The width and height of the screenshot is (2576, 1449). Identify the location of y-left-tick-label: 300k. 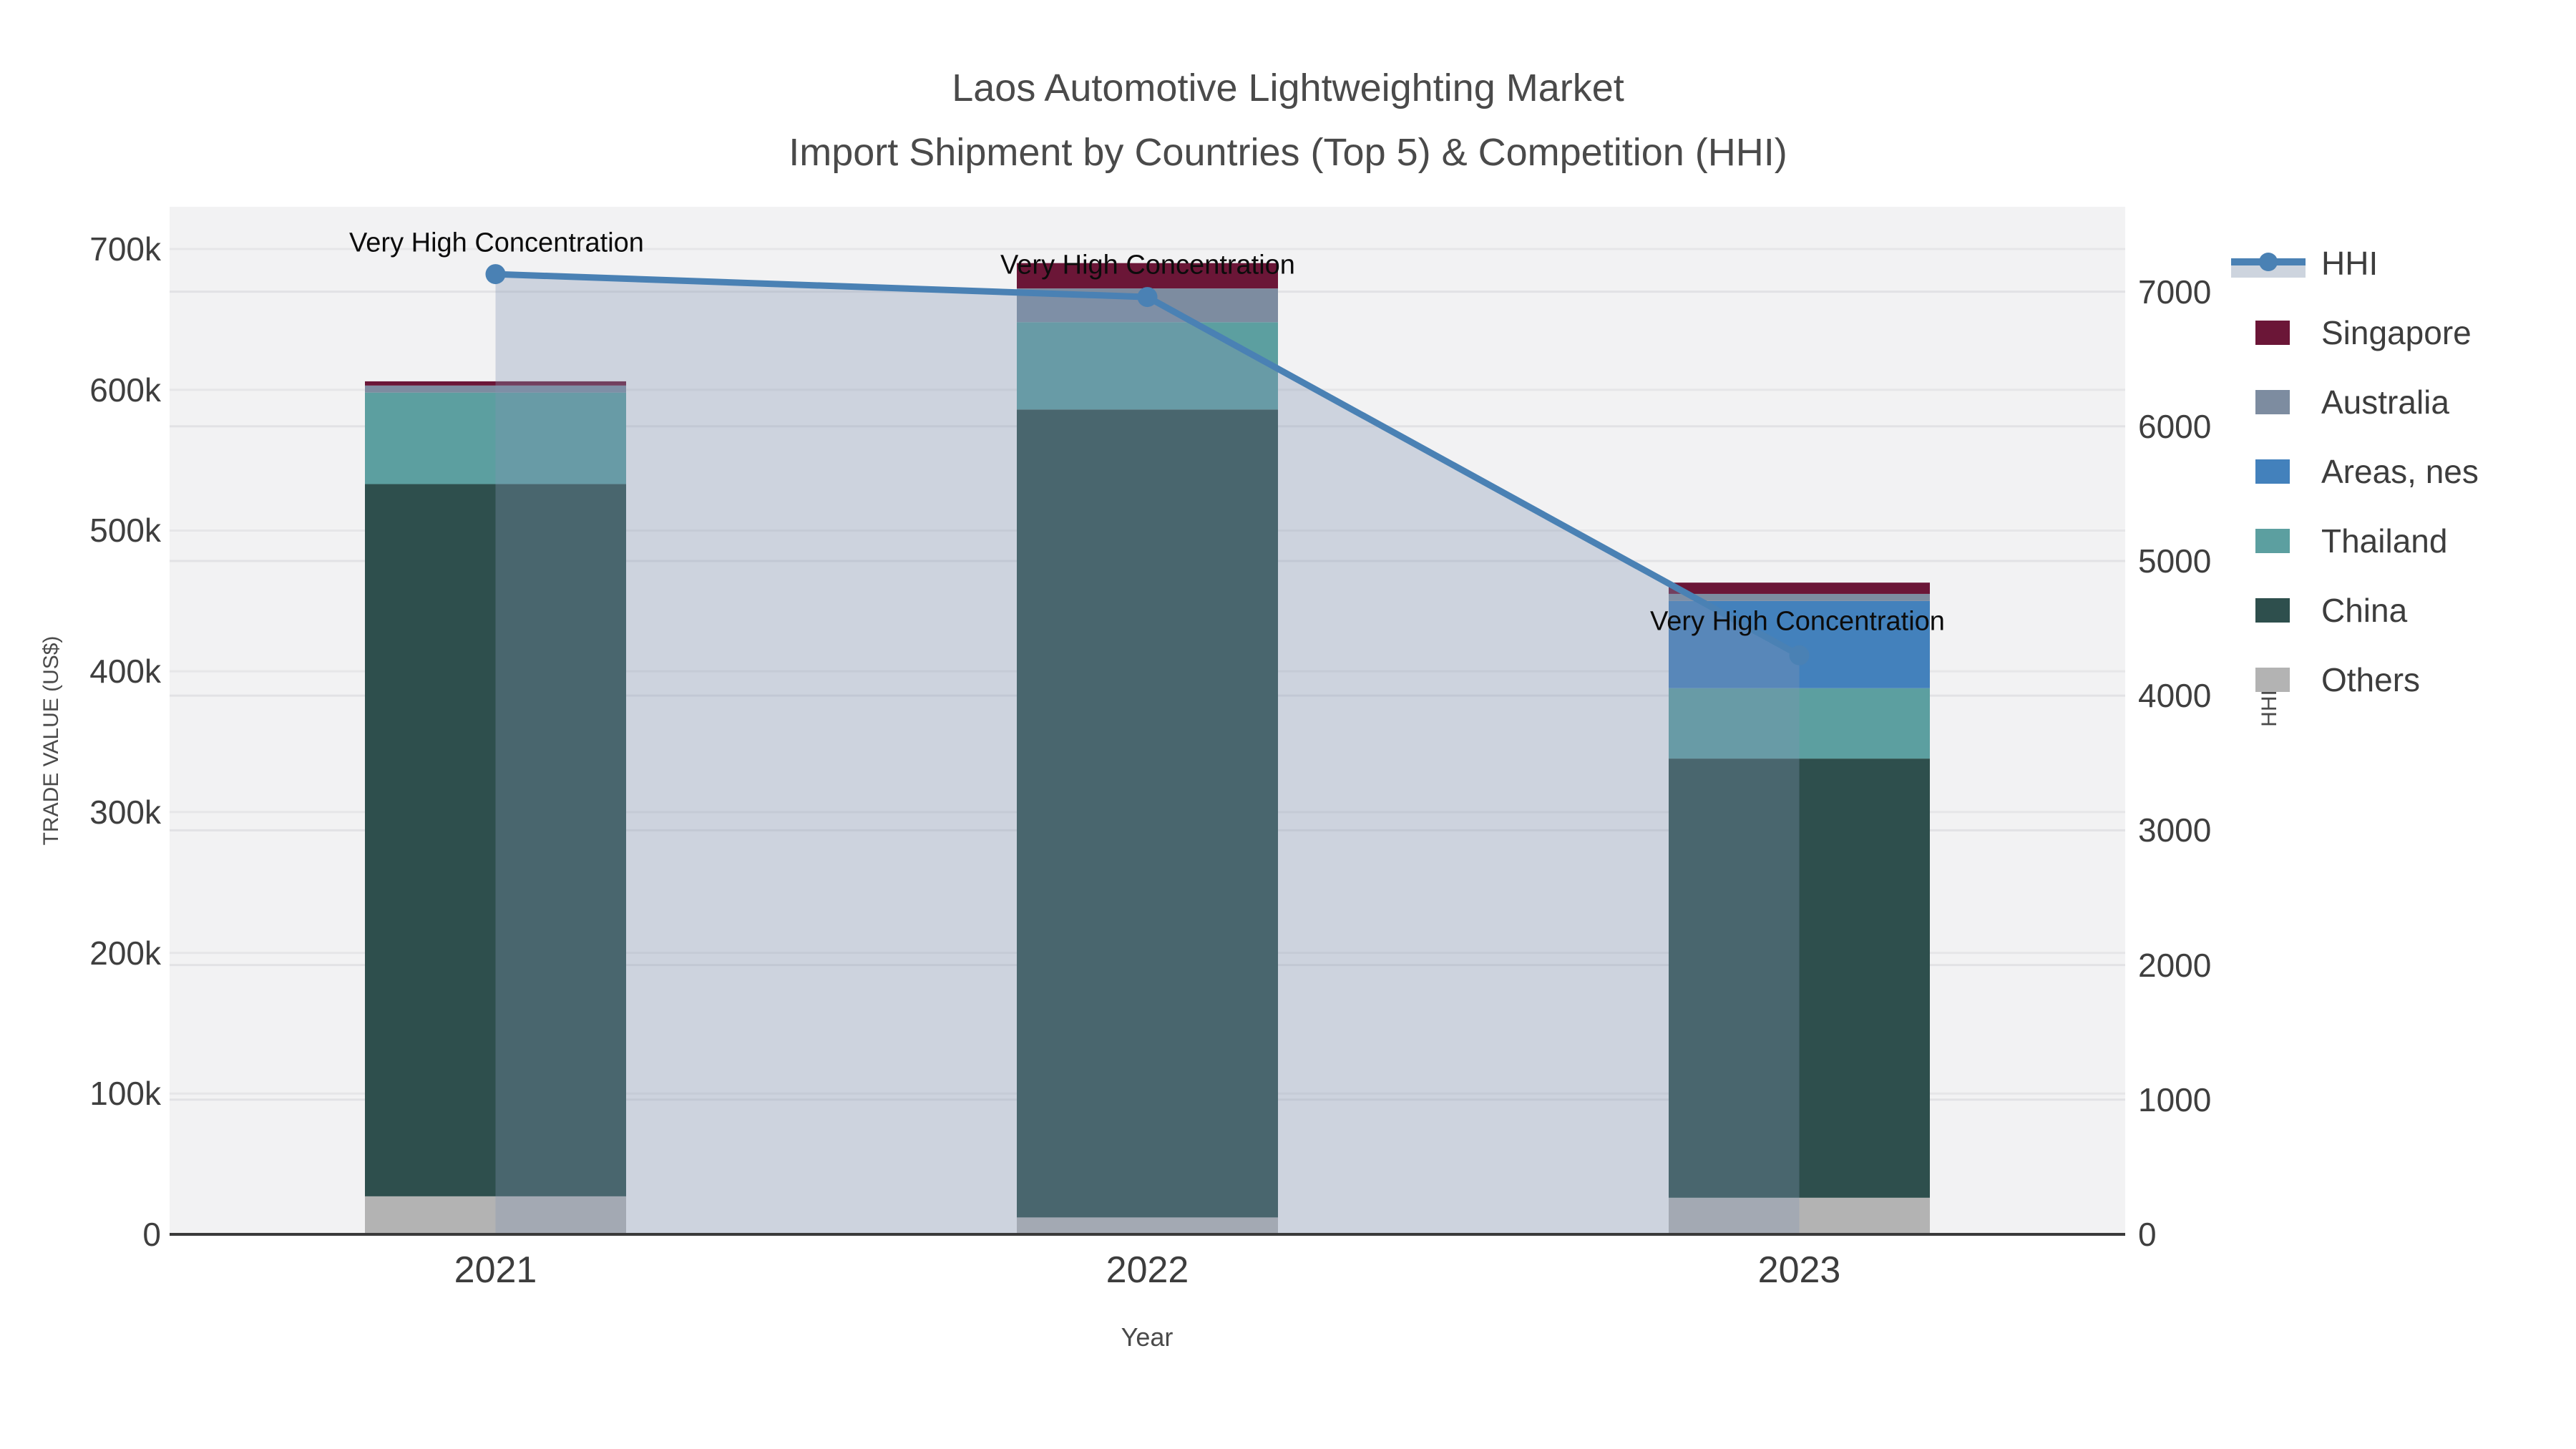
(125, 812).